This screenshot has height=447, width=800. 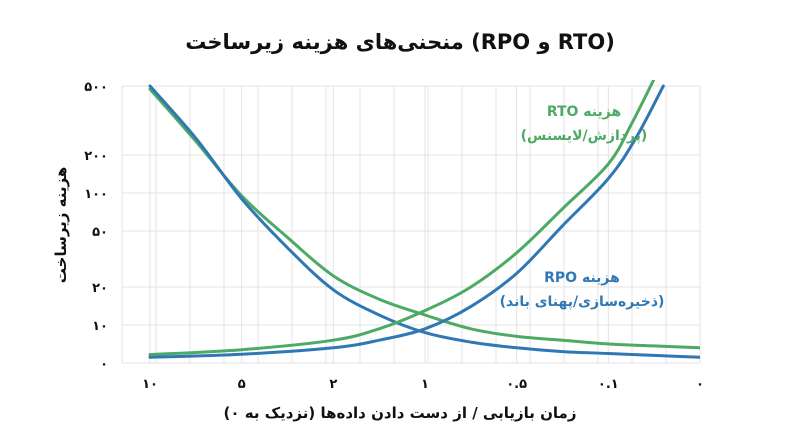 I want to click on chart-title: منحنی‌های هزینه زیرساخت (RPO و RTO), so click(x=400, y=42).